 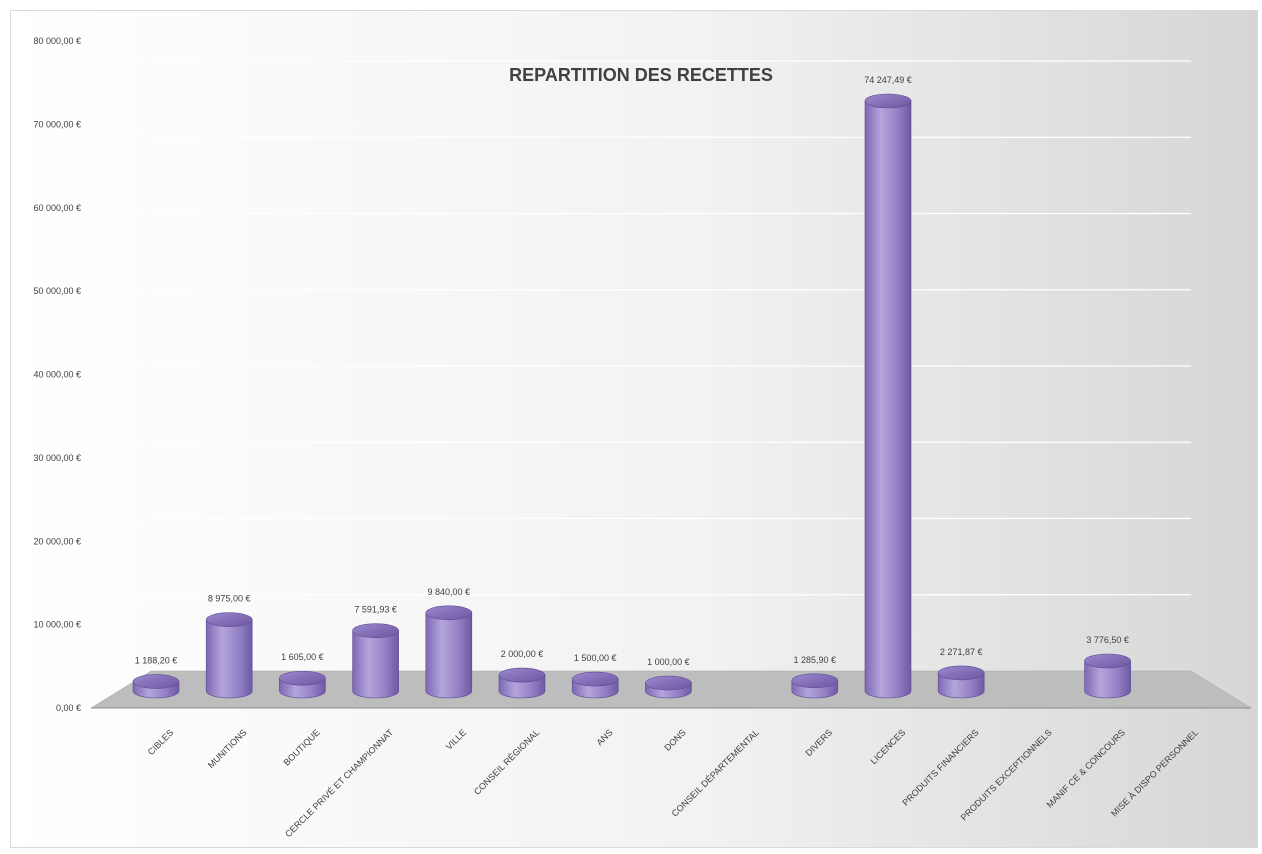 What do you see at coordinates (57, 375) in the screenshot?
I see `y-tick-label: 40 000,00 €` at bounding box center [57, 375].